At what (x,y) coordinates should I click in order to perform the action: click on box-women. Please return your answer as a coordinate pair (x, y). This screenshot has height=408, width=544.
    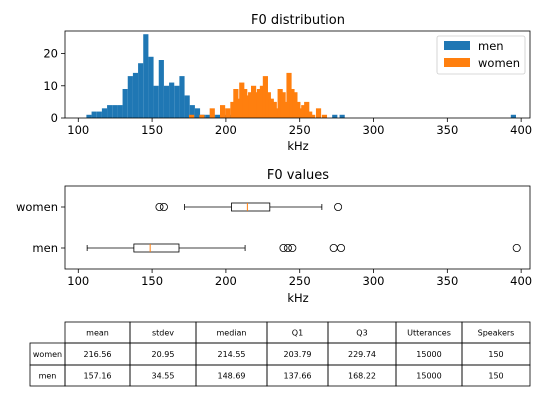
    Looking at the image, I should click on (249, 207).